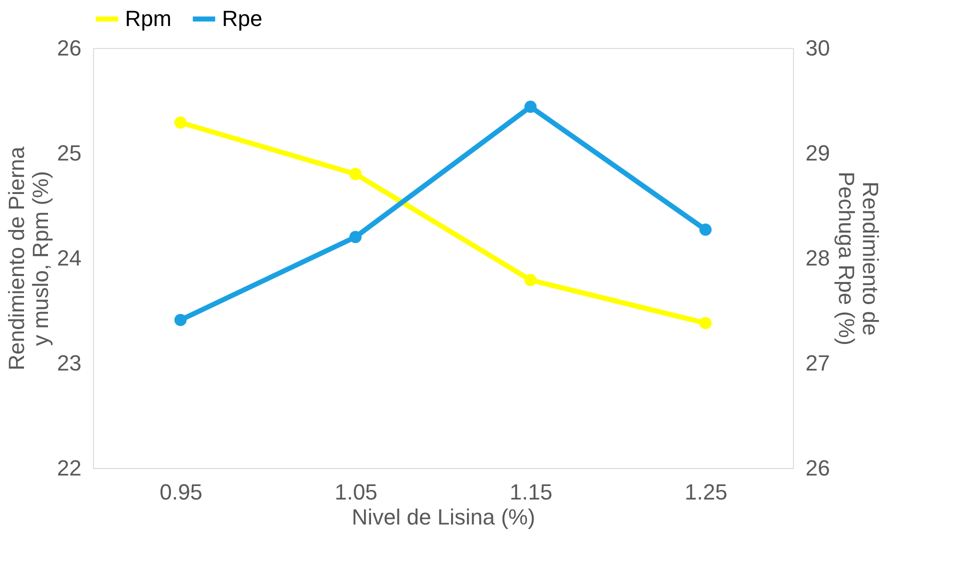 This screenshot has height=580, width=953. What do you see at coordinates (69, 363) in the screenshot?
I see `y-tick-label: 23` at bounding box center [69, 363].